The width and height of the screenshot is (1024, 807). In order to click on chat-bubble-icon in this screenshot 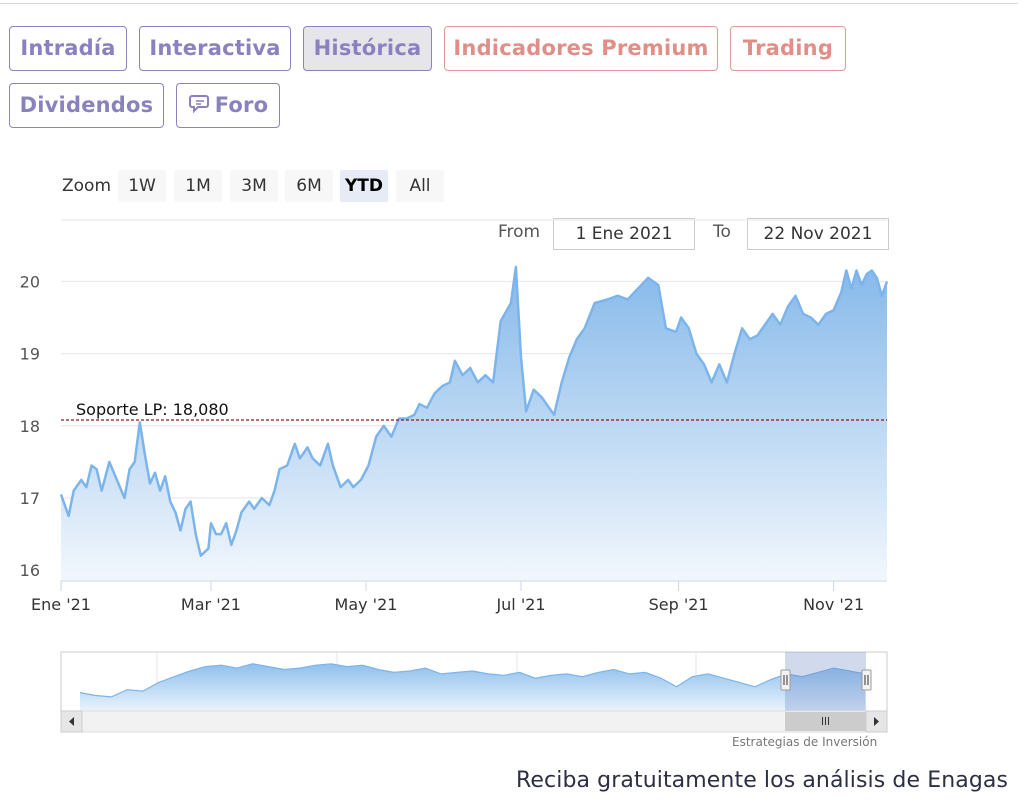, I will do `click(200, 101)`.